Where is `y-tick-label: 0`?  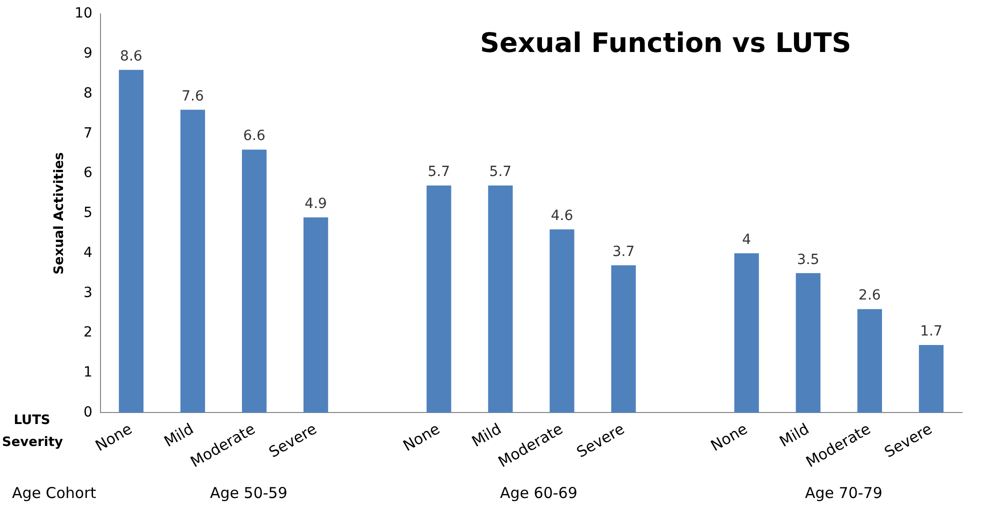 y-tick-label: 0 is located at coordinates (87, 412).